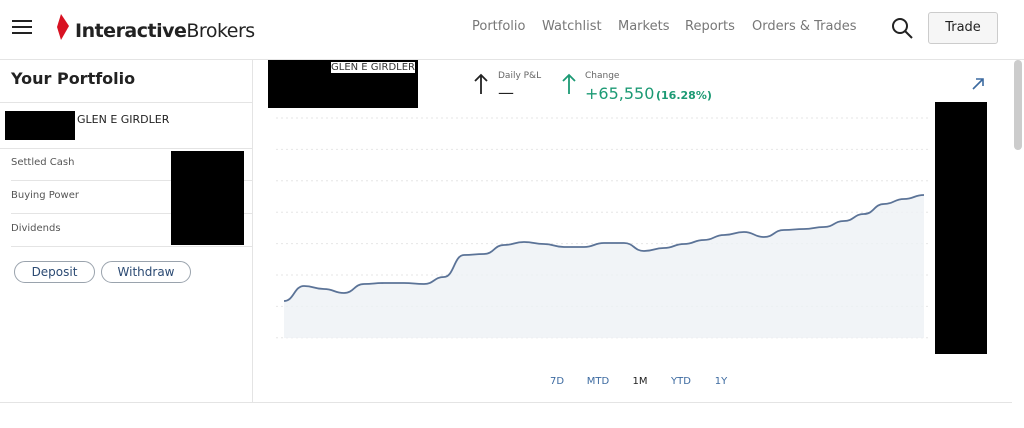 The width and height of the screenshot is (1024, 428). Describe the element at coordinates (54, 272) in the screenshot. I see `deposit-button: Deposit` at that location.